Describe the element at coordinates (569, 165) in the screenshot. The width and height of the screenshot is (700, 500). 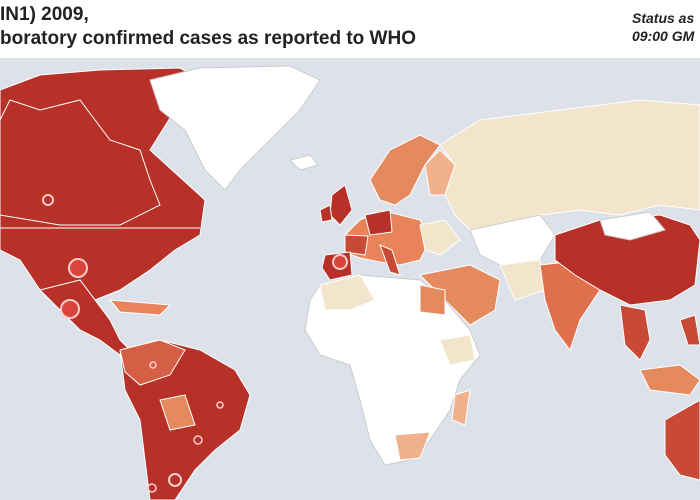
I see `russia` at that location.